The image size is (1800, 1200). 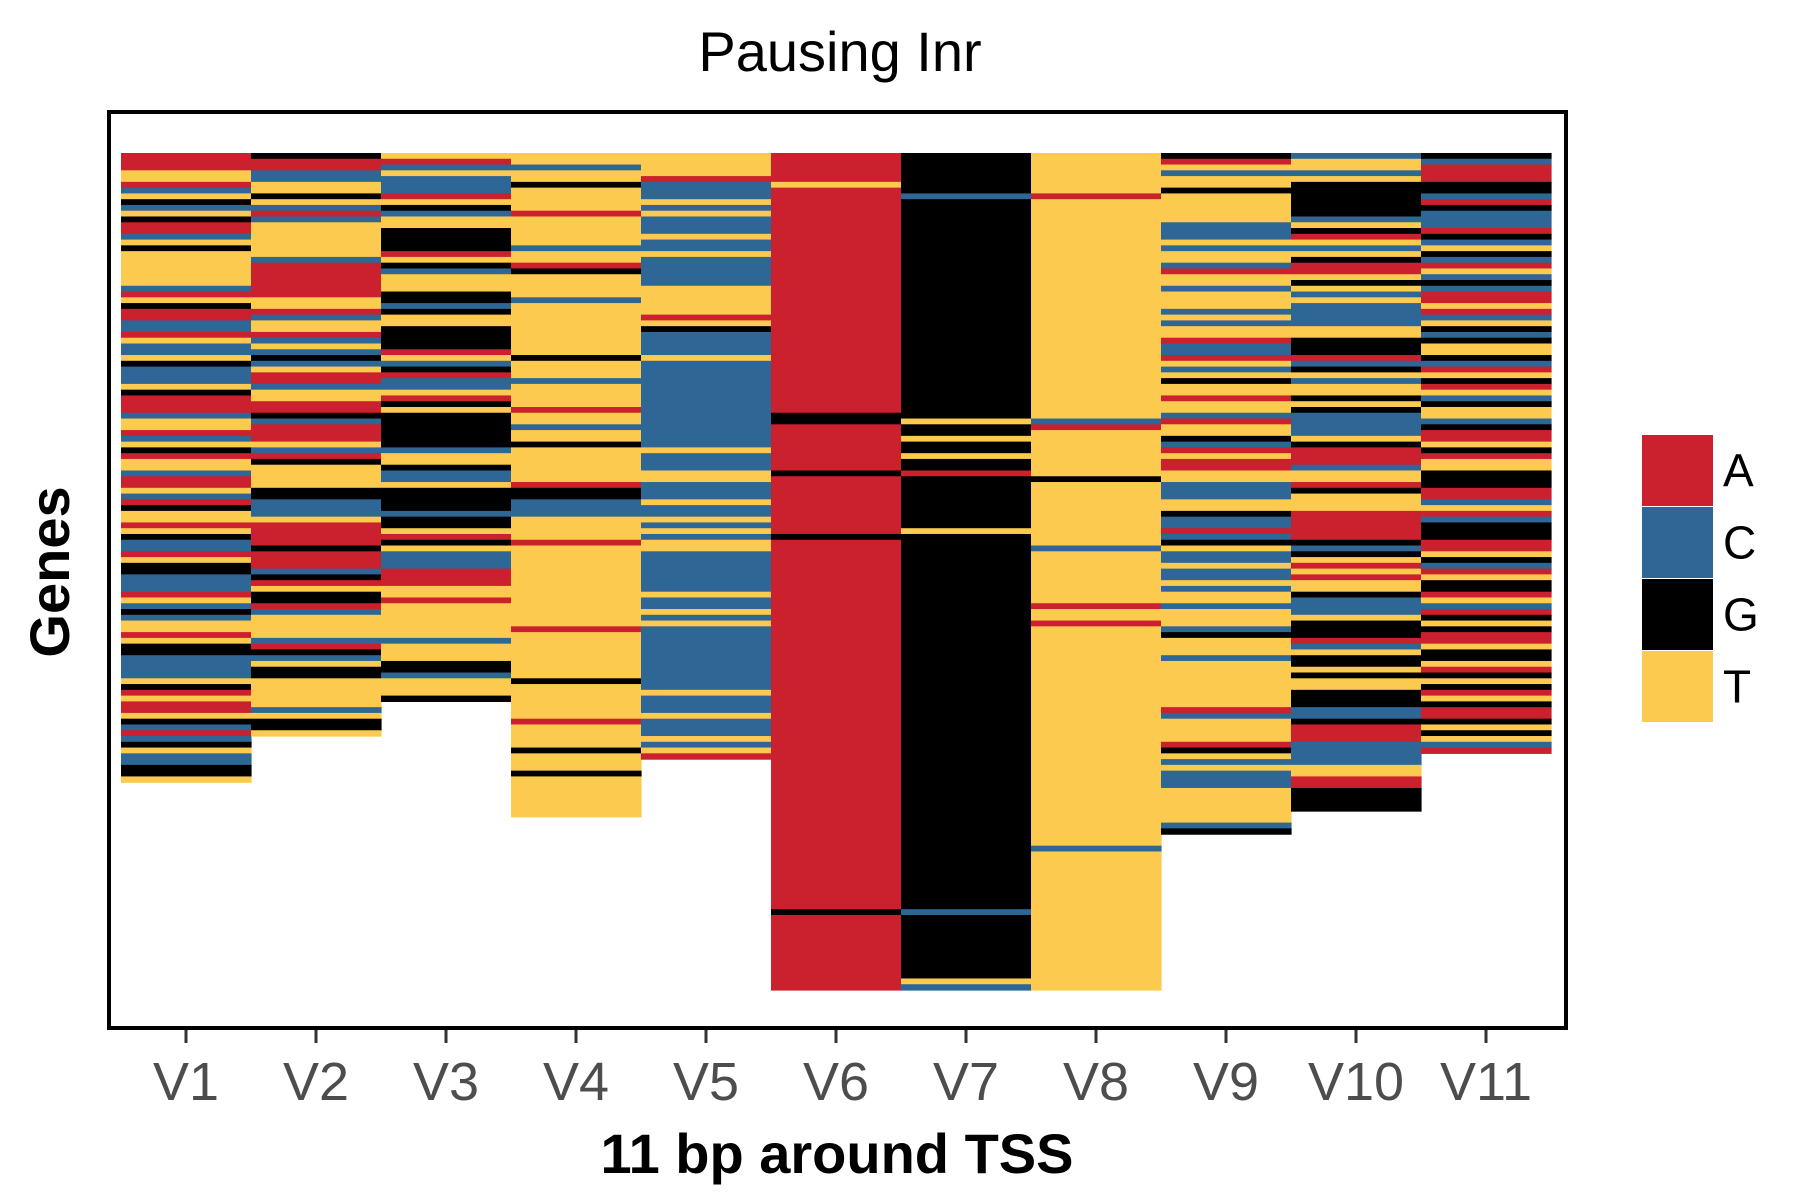 I want to click on x-axis-title: 11 bp around TSS, so click(x=837, y=1153).